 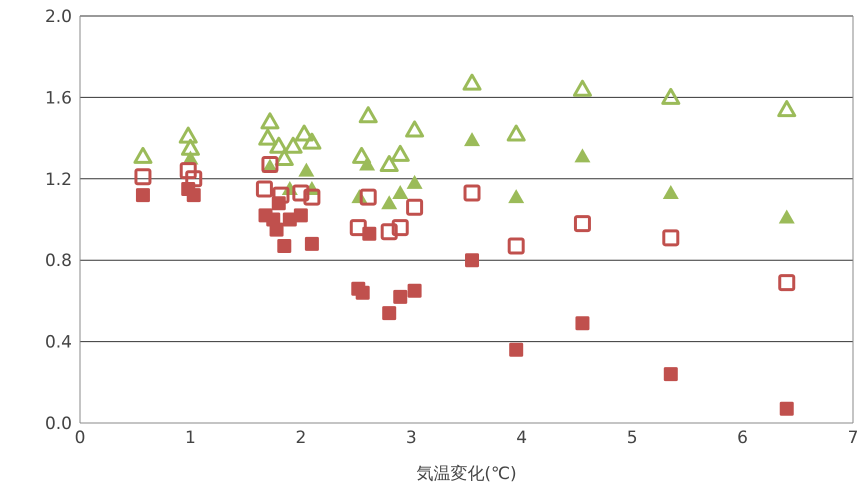 What do you see at coordinates (58, 180) in the screenshot?
I see `y-tick-label: 1.2` at bounding box center [58, 180].